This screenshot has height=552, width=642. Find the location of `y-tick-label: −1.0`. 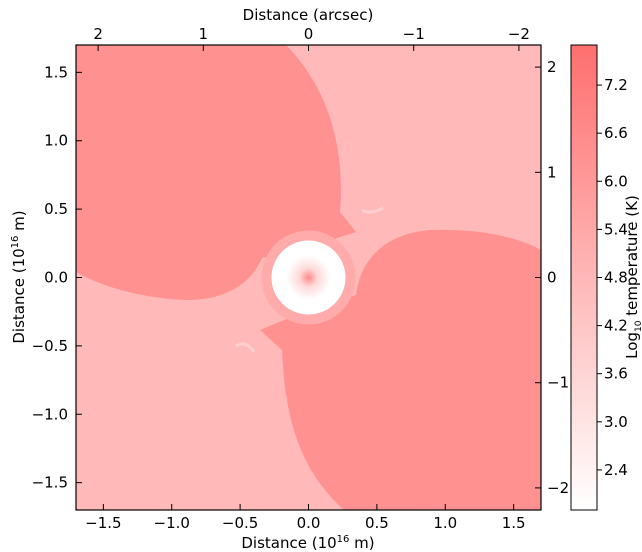

y-tick-label: −1.0 is located at coordinates (50, 414).